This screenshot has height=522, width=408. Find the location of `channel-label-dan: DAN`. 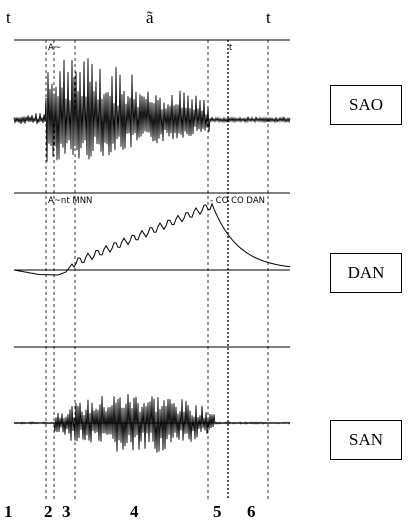

channel-label-dan: DAN is located at coordinates (366, 273).